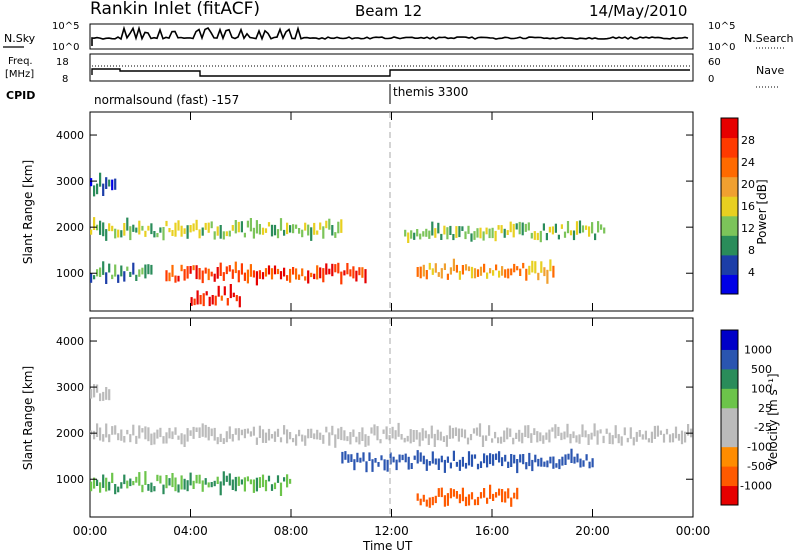  What do you see at coordinates (751, 272) in the screenshot?
I see `colorbar-tick-label: 4` at bounding box center [751, 272].